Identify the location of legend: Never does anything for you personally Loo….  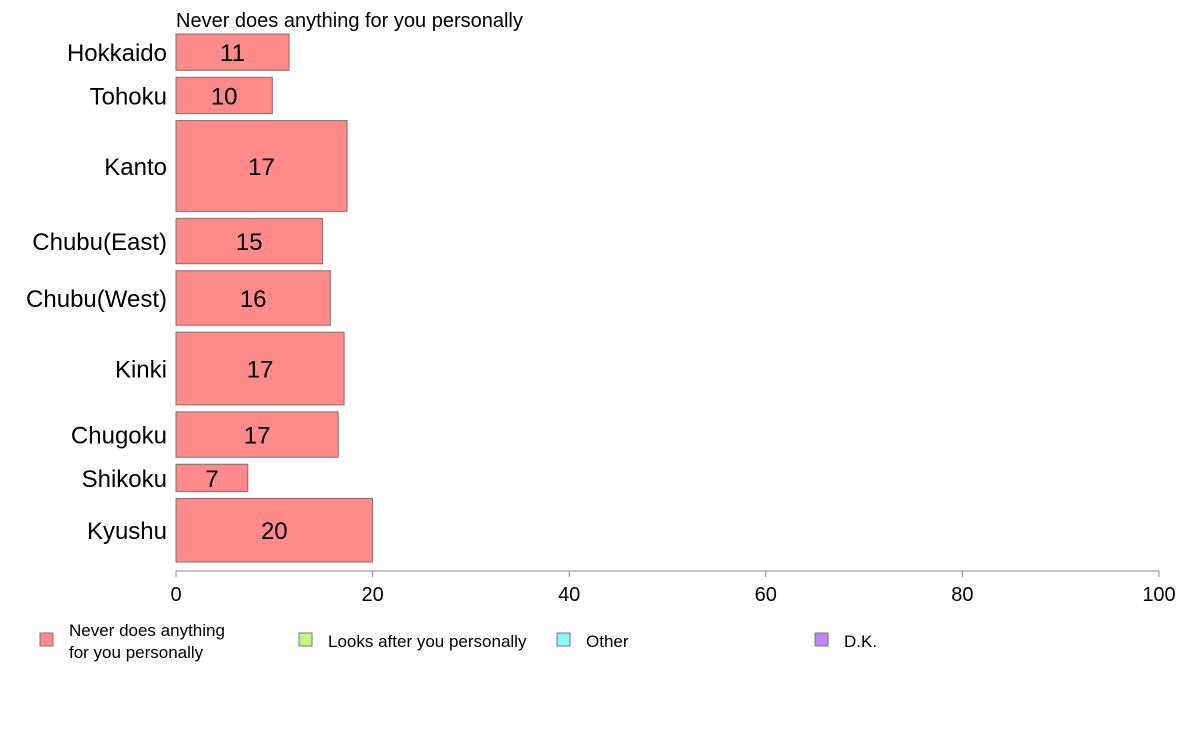
(458, 641).